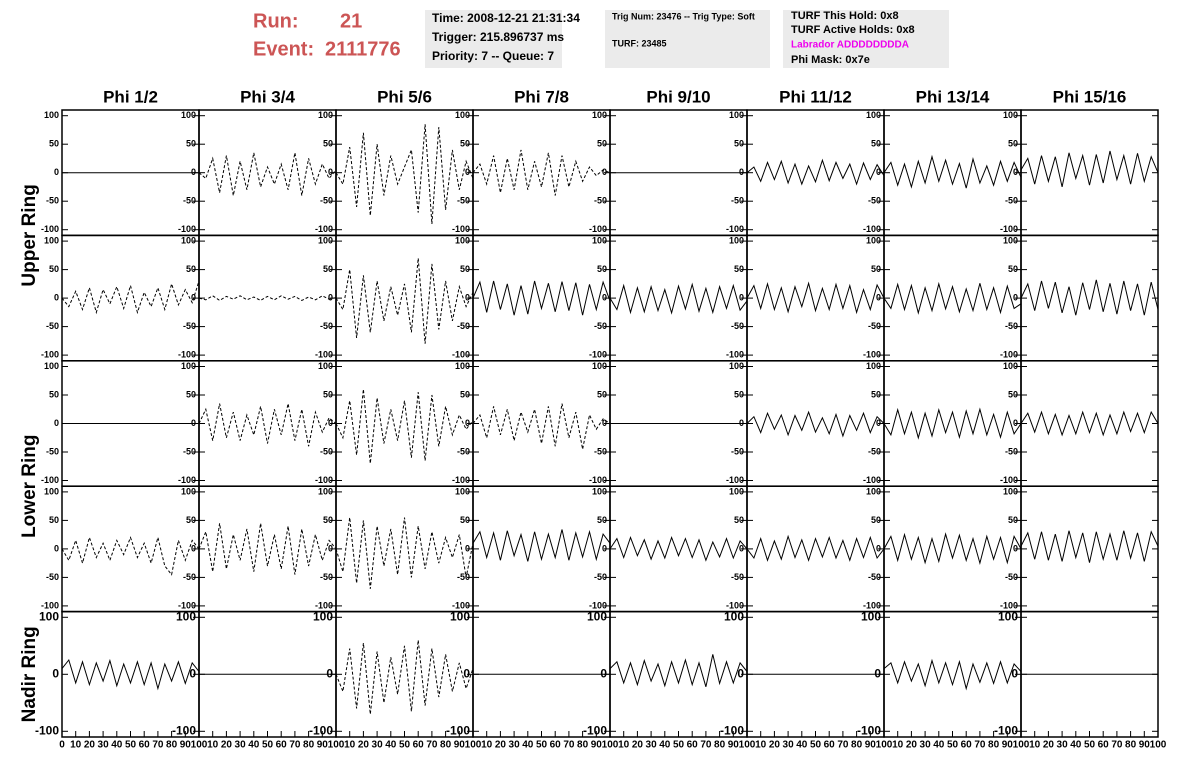  What do you see at coordinates (830, 60) in the screenshot?
I see `phi-mask: Phi Mask: 0x7e` at bounding box center [830, 60].